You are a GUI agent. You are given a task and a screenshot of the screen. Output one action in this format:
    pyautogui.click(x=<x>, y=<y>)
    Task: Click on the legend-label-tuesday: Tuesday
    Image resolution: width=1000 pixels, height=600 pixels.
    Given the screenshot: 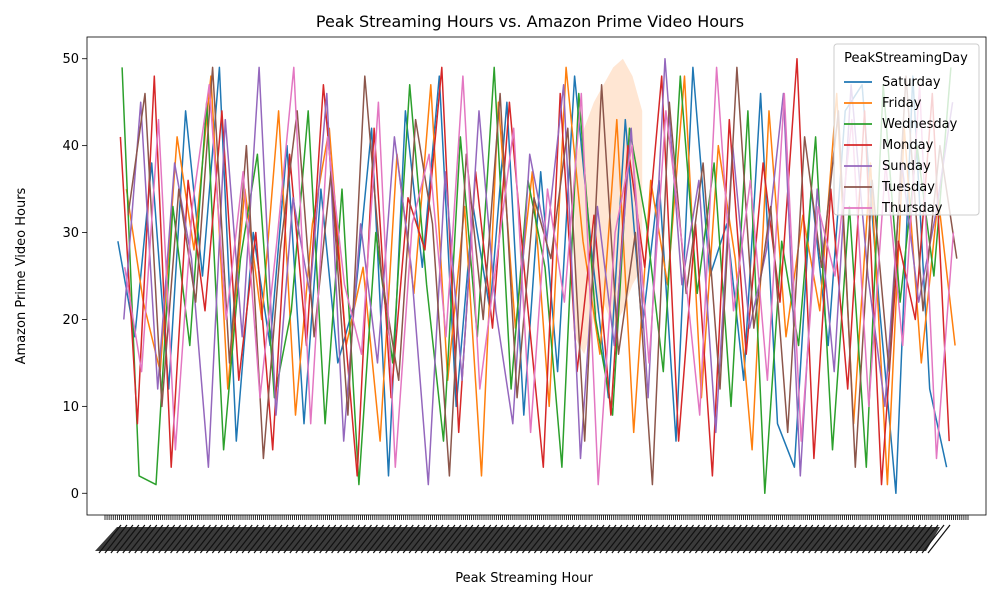 What is the action you would take?
    pyautogui.click(x=908, y=187)
    